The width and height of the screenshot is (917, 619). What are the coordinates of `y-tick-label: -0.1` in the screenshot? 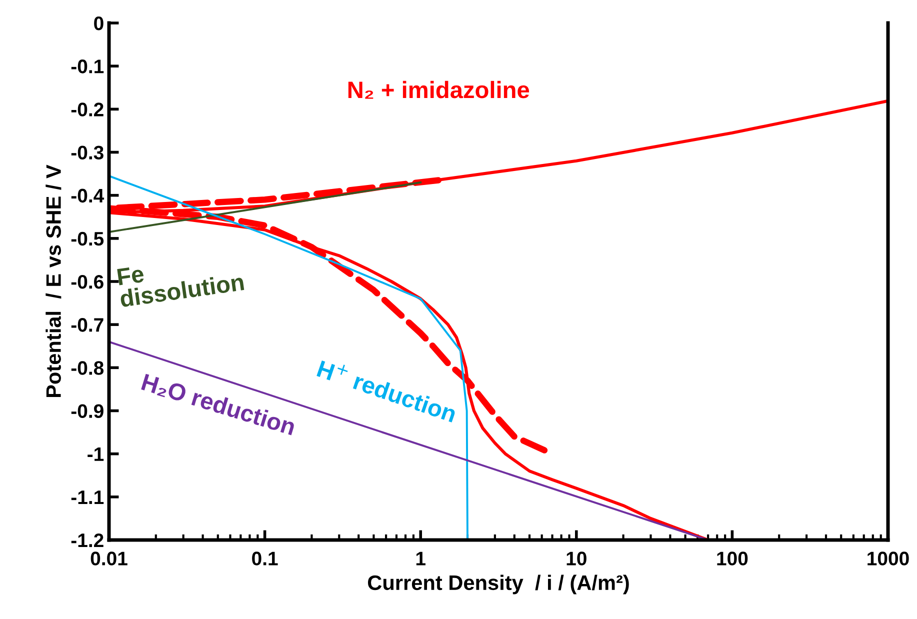 It's located at (87, 67).